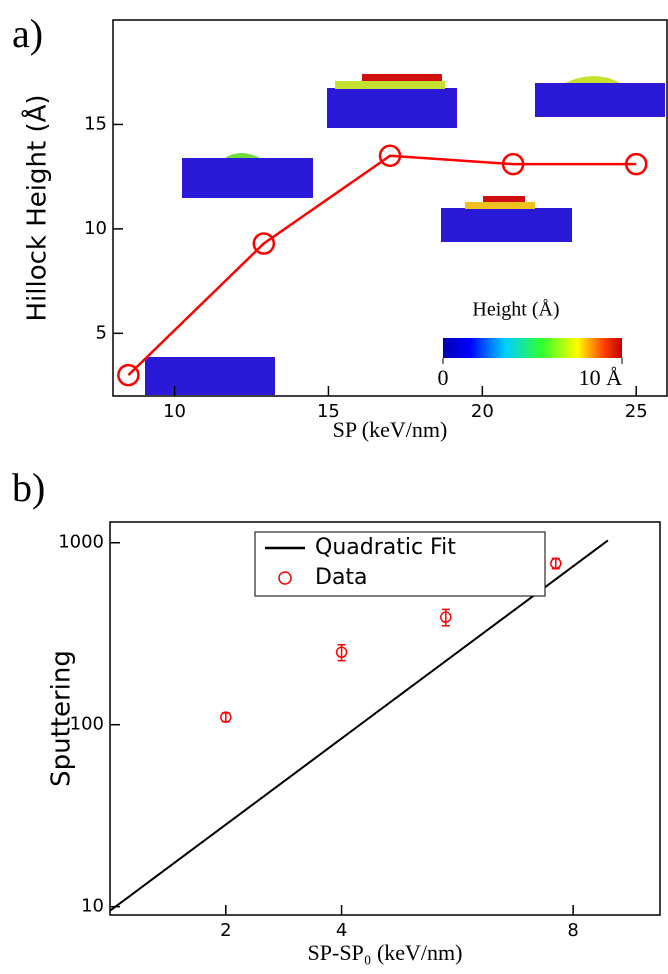 The height and width of the screenshot is (974, 668). What do you see at coordinates (27, 33) in the screenshot?
I see `panel-label: a)` at bounding box center [27, 33].